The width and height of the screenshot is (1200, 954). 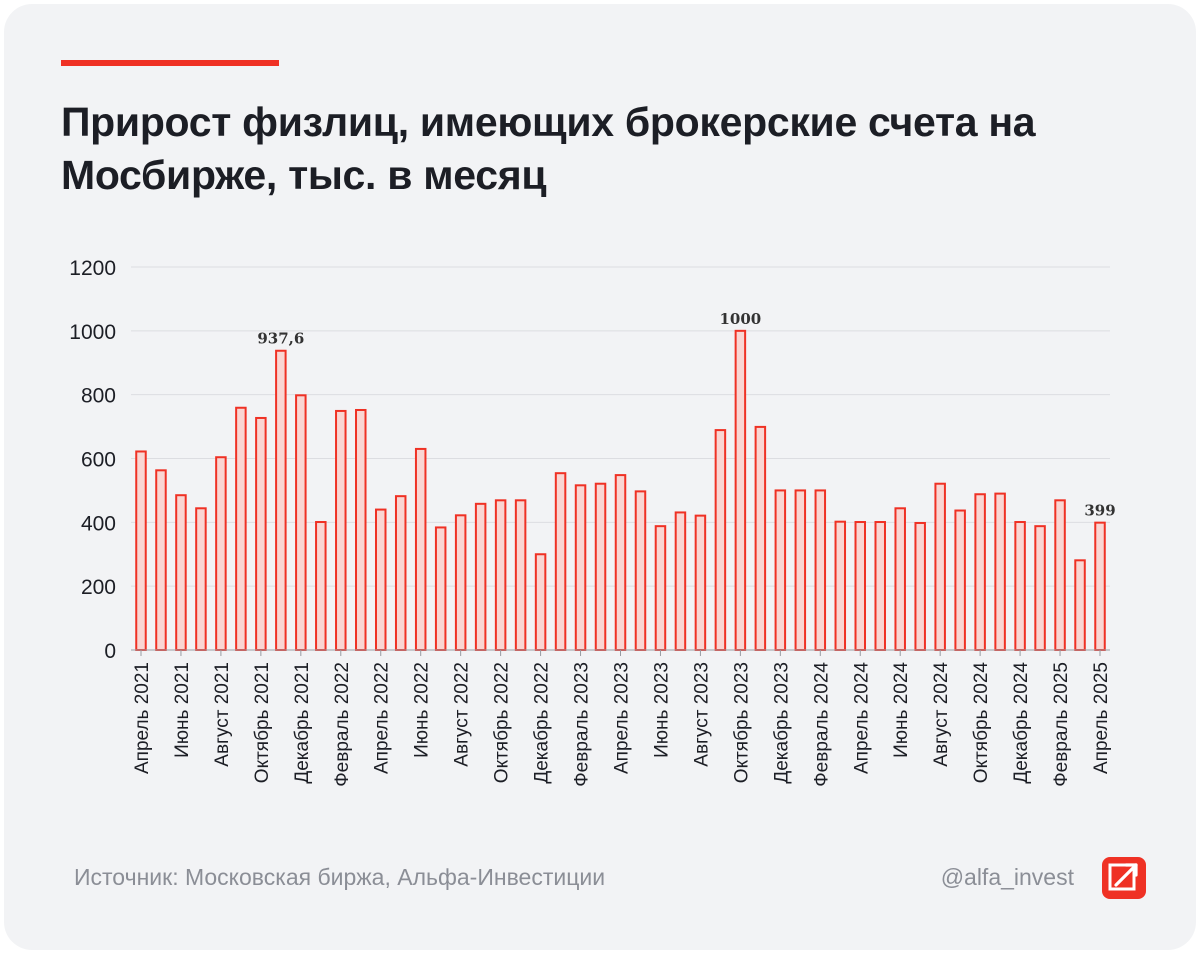 I want to click on y-tick-label: 400, so click(x=98, y=523).